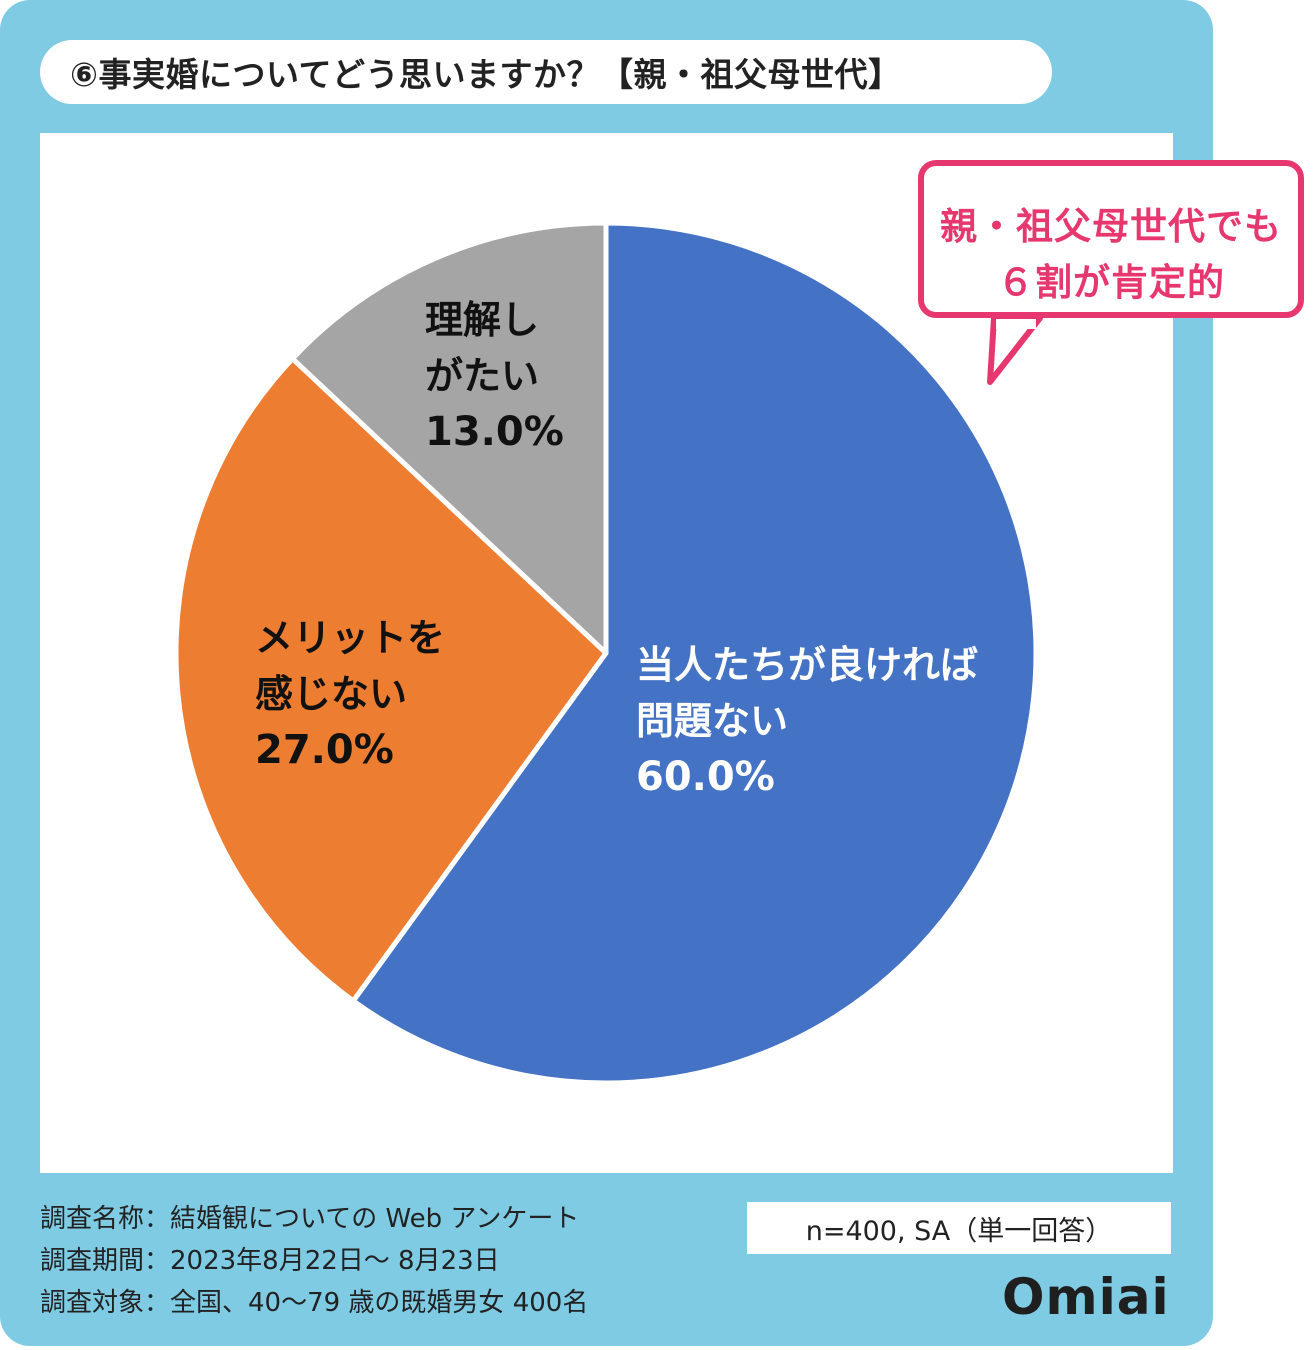 Image resolution: width=1314 pixels, height=1350 pixels. I want to click on slice-category-label-1: 感じない, so click(331, 694).